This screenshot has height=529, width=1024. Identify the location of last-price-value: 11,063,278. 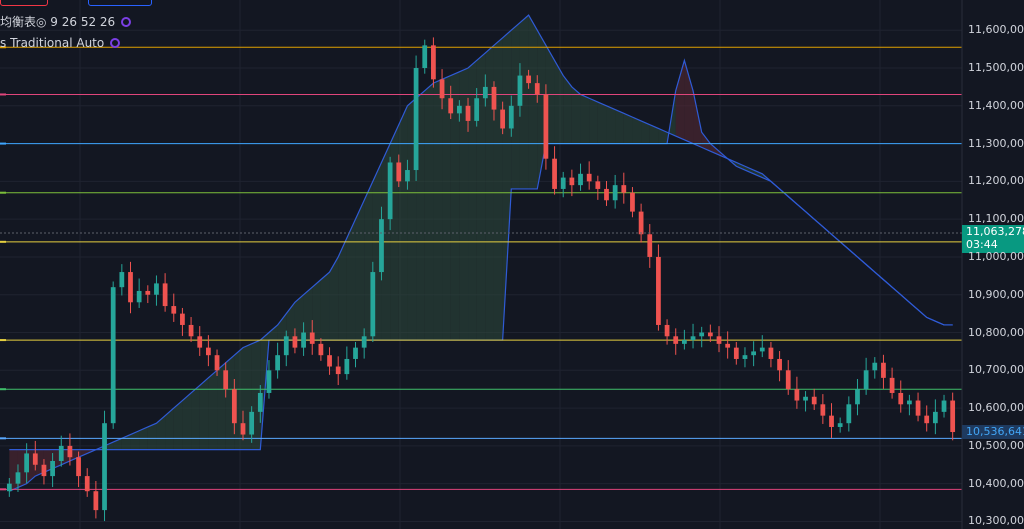
(995, 232).